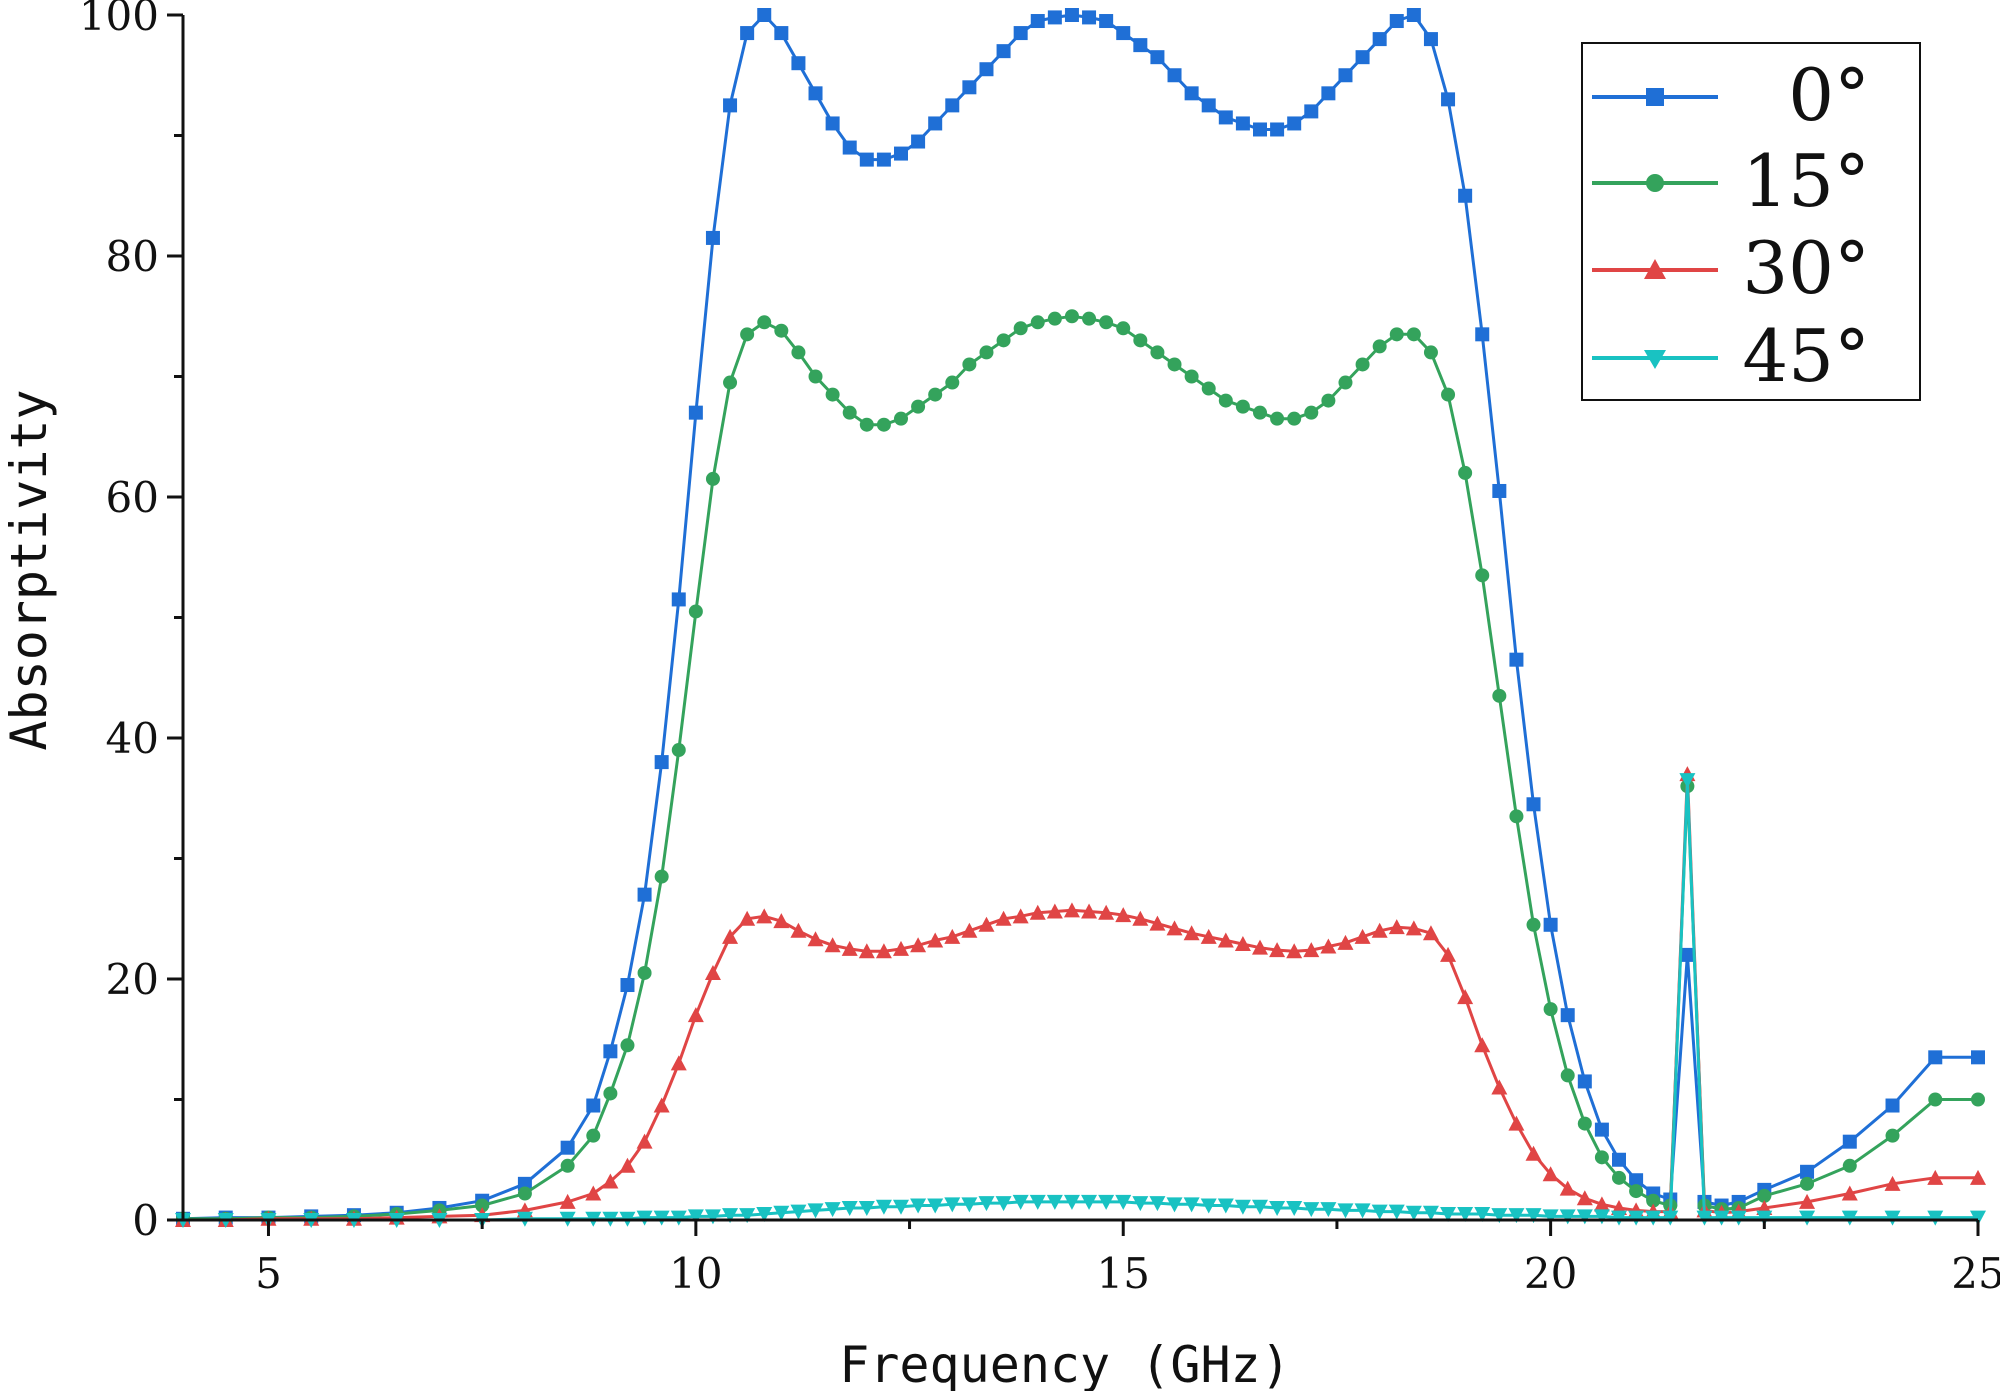 The image size is (2000, 1391). I want to click on x-tick-label: 15, so click(1123, 1273).